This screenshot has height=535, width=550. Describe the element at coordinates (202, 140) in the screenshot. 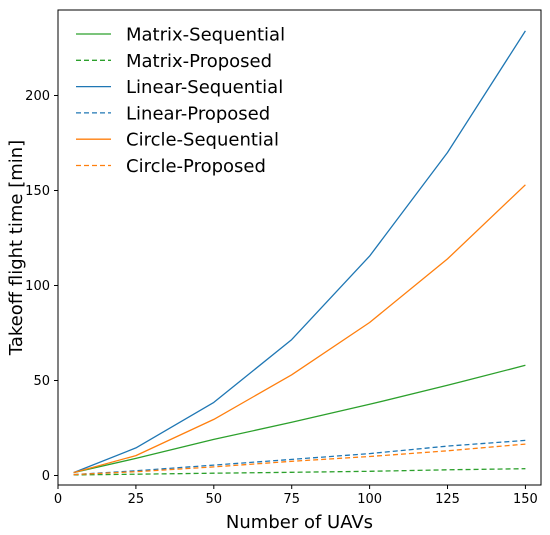

I see `legend-label-circle-sequential: Circle-Sequential` at that location.